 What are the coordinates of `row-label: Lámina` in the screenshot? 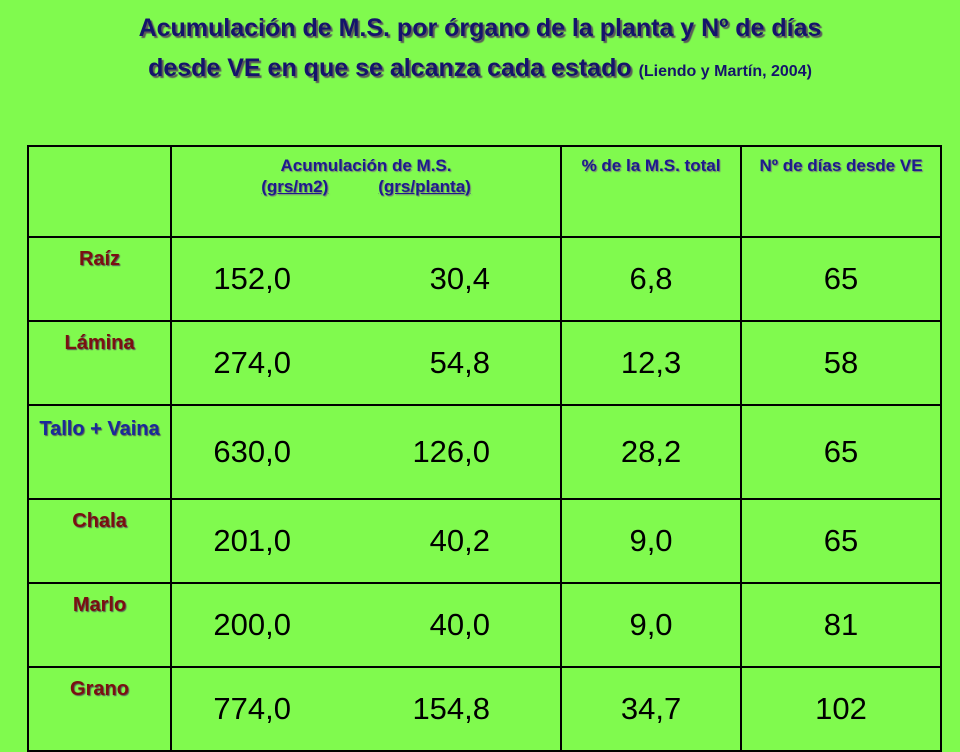 It's located at (99, 363).